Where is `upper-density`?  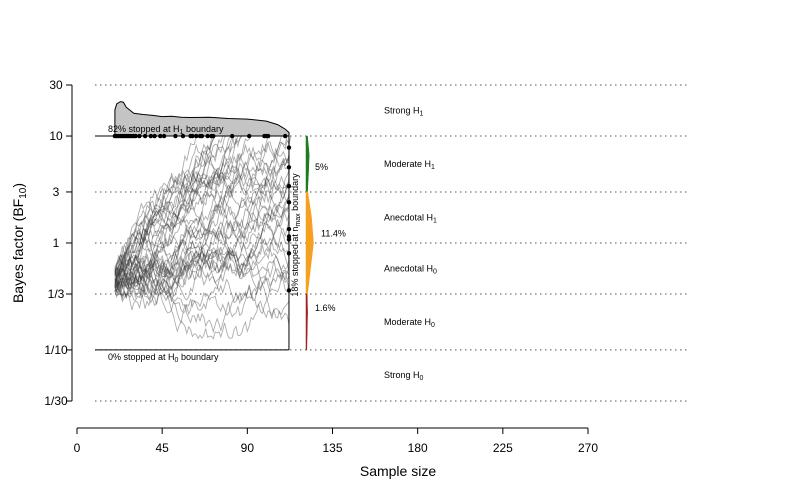
upper-density is located at coordinates (202, 119).